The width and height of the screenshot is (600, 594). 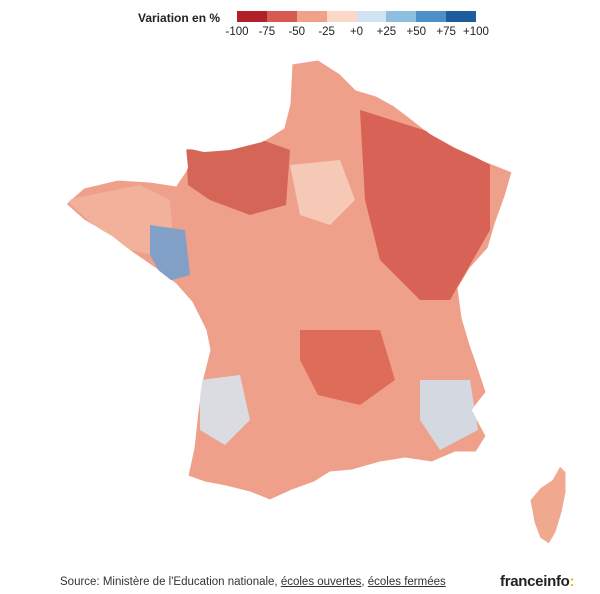 I want to click on massif-central-area, so click(x=347, y=367).